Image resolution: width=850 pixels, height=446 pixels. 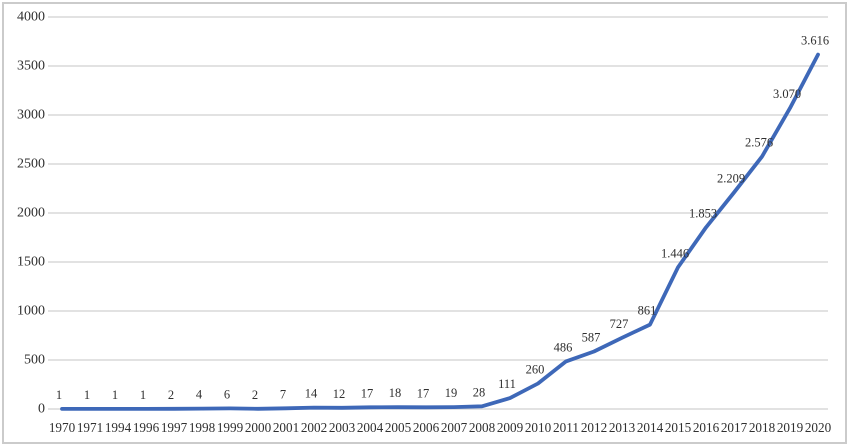 I want to click on data-label: 2.209, so click(x=731, y=179).